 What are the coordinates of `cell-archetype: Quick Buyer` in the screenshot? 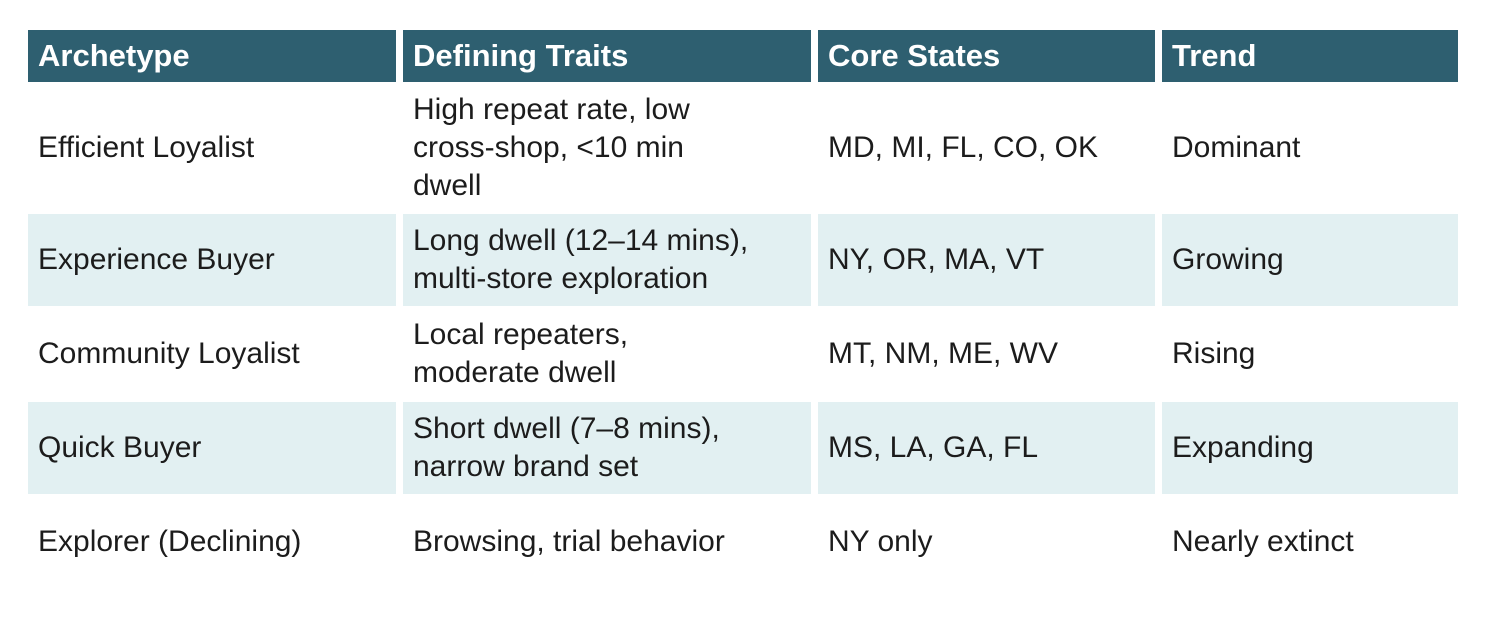 It's located at (215, 448).